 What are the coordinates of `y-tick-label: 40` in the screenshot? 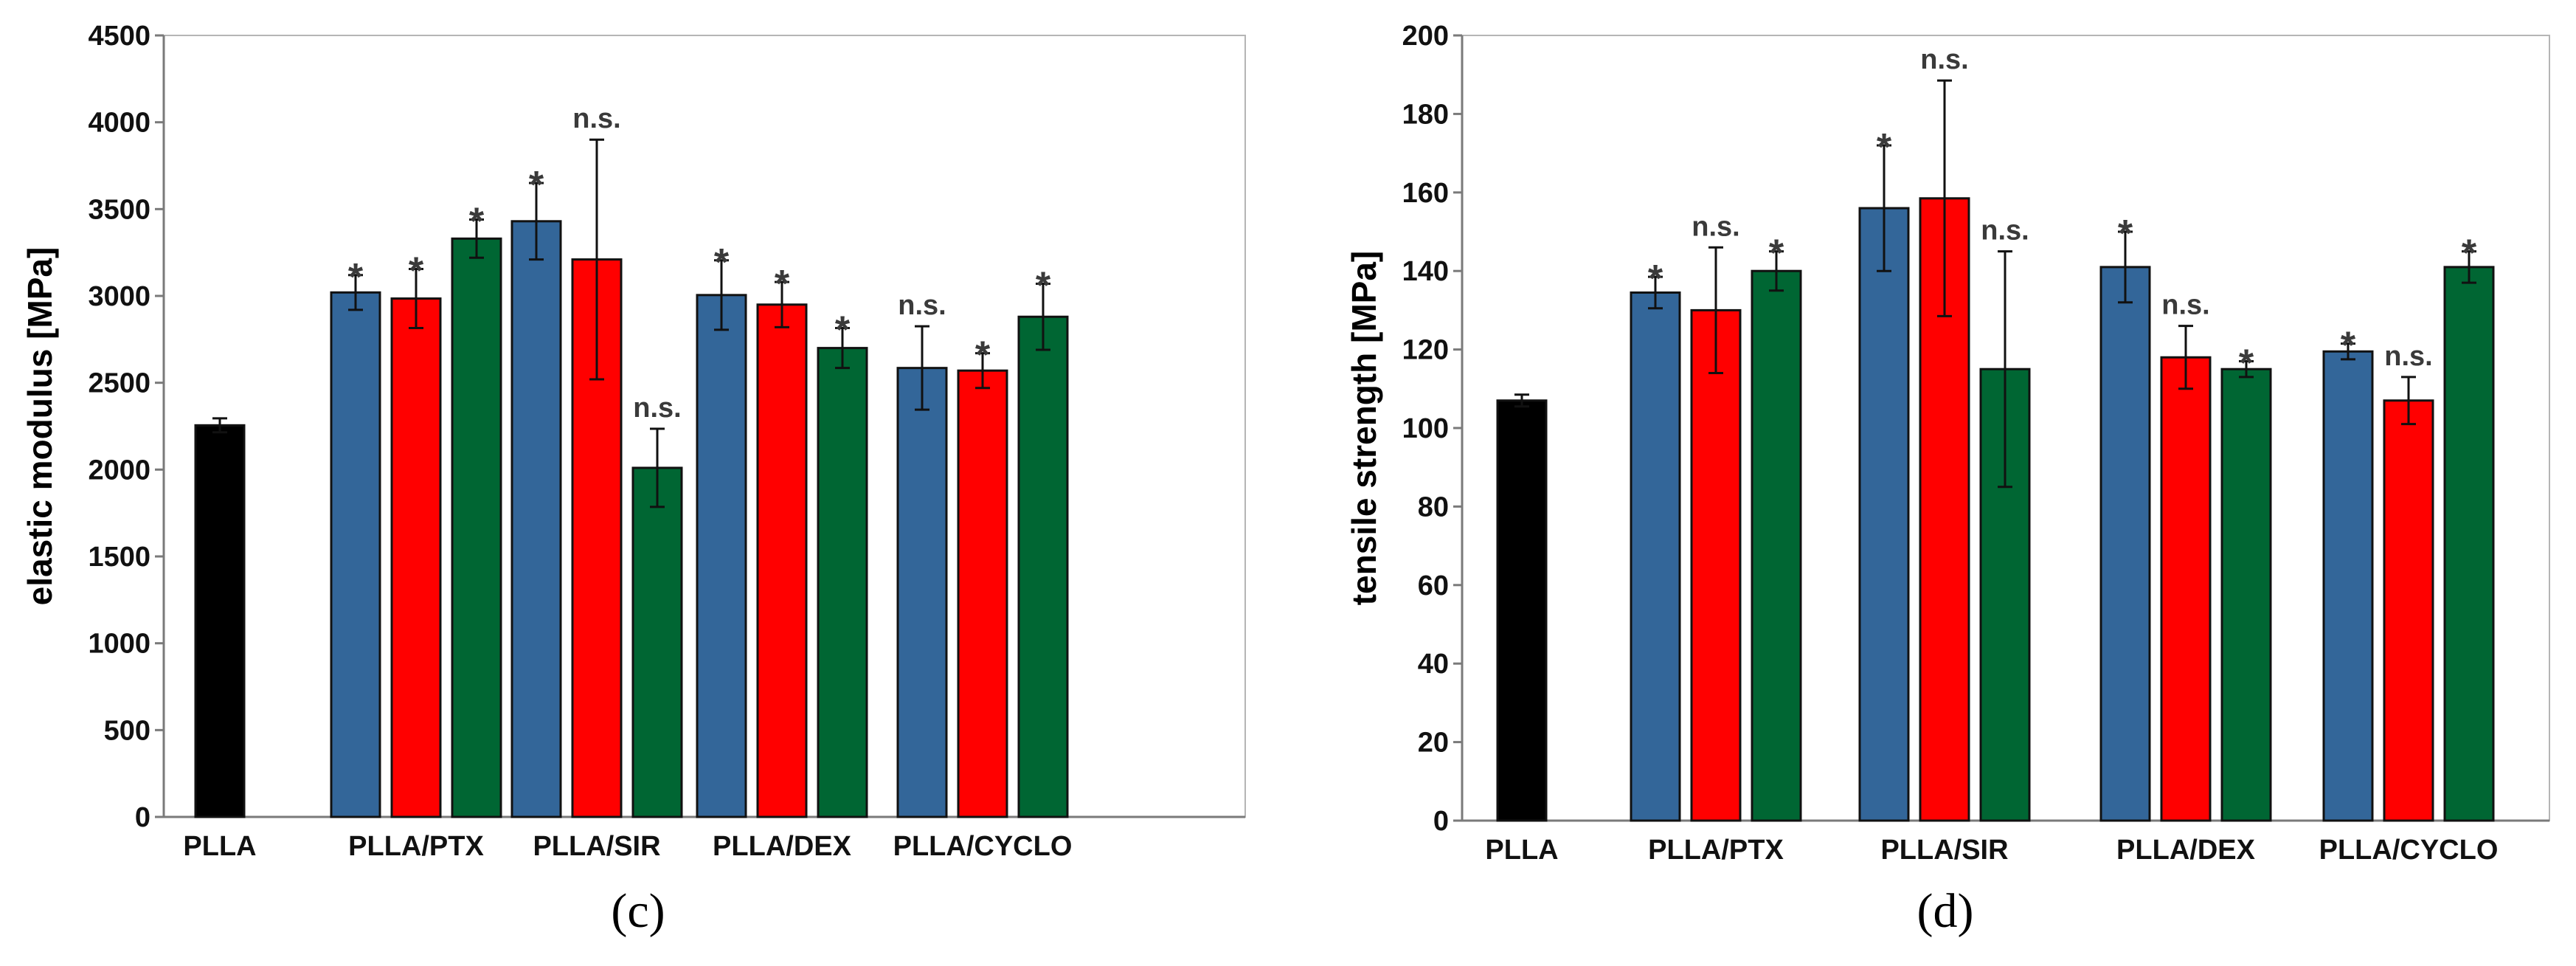 It's located at (1434, 664).